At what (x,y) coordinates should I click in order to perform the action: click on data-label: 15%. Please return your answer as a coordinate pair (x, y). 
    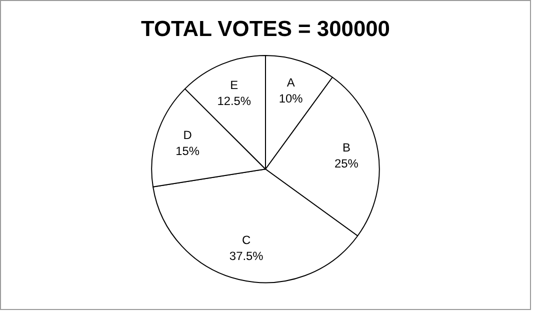
    Looking at the image, I should click on (188, 151).